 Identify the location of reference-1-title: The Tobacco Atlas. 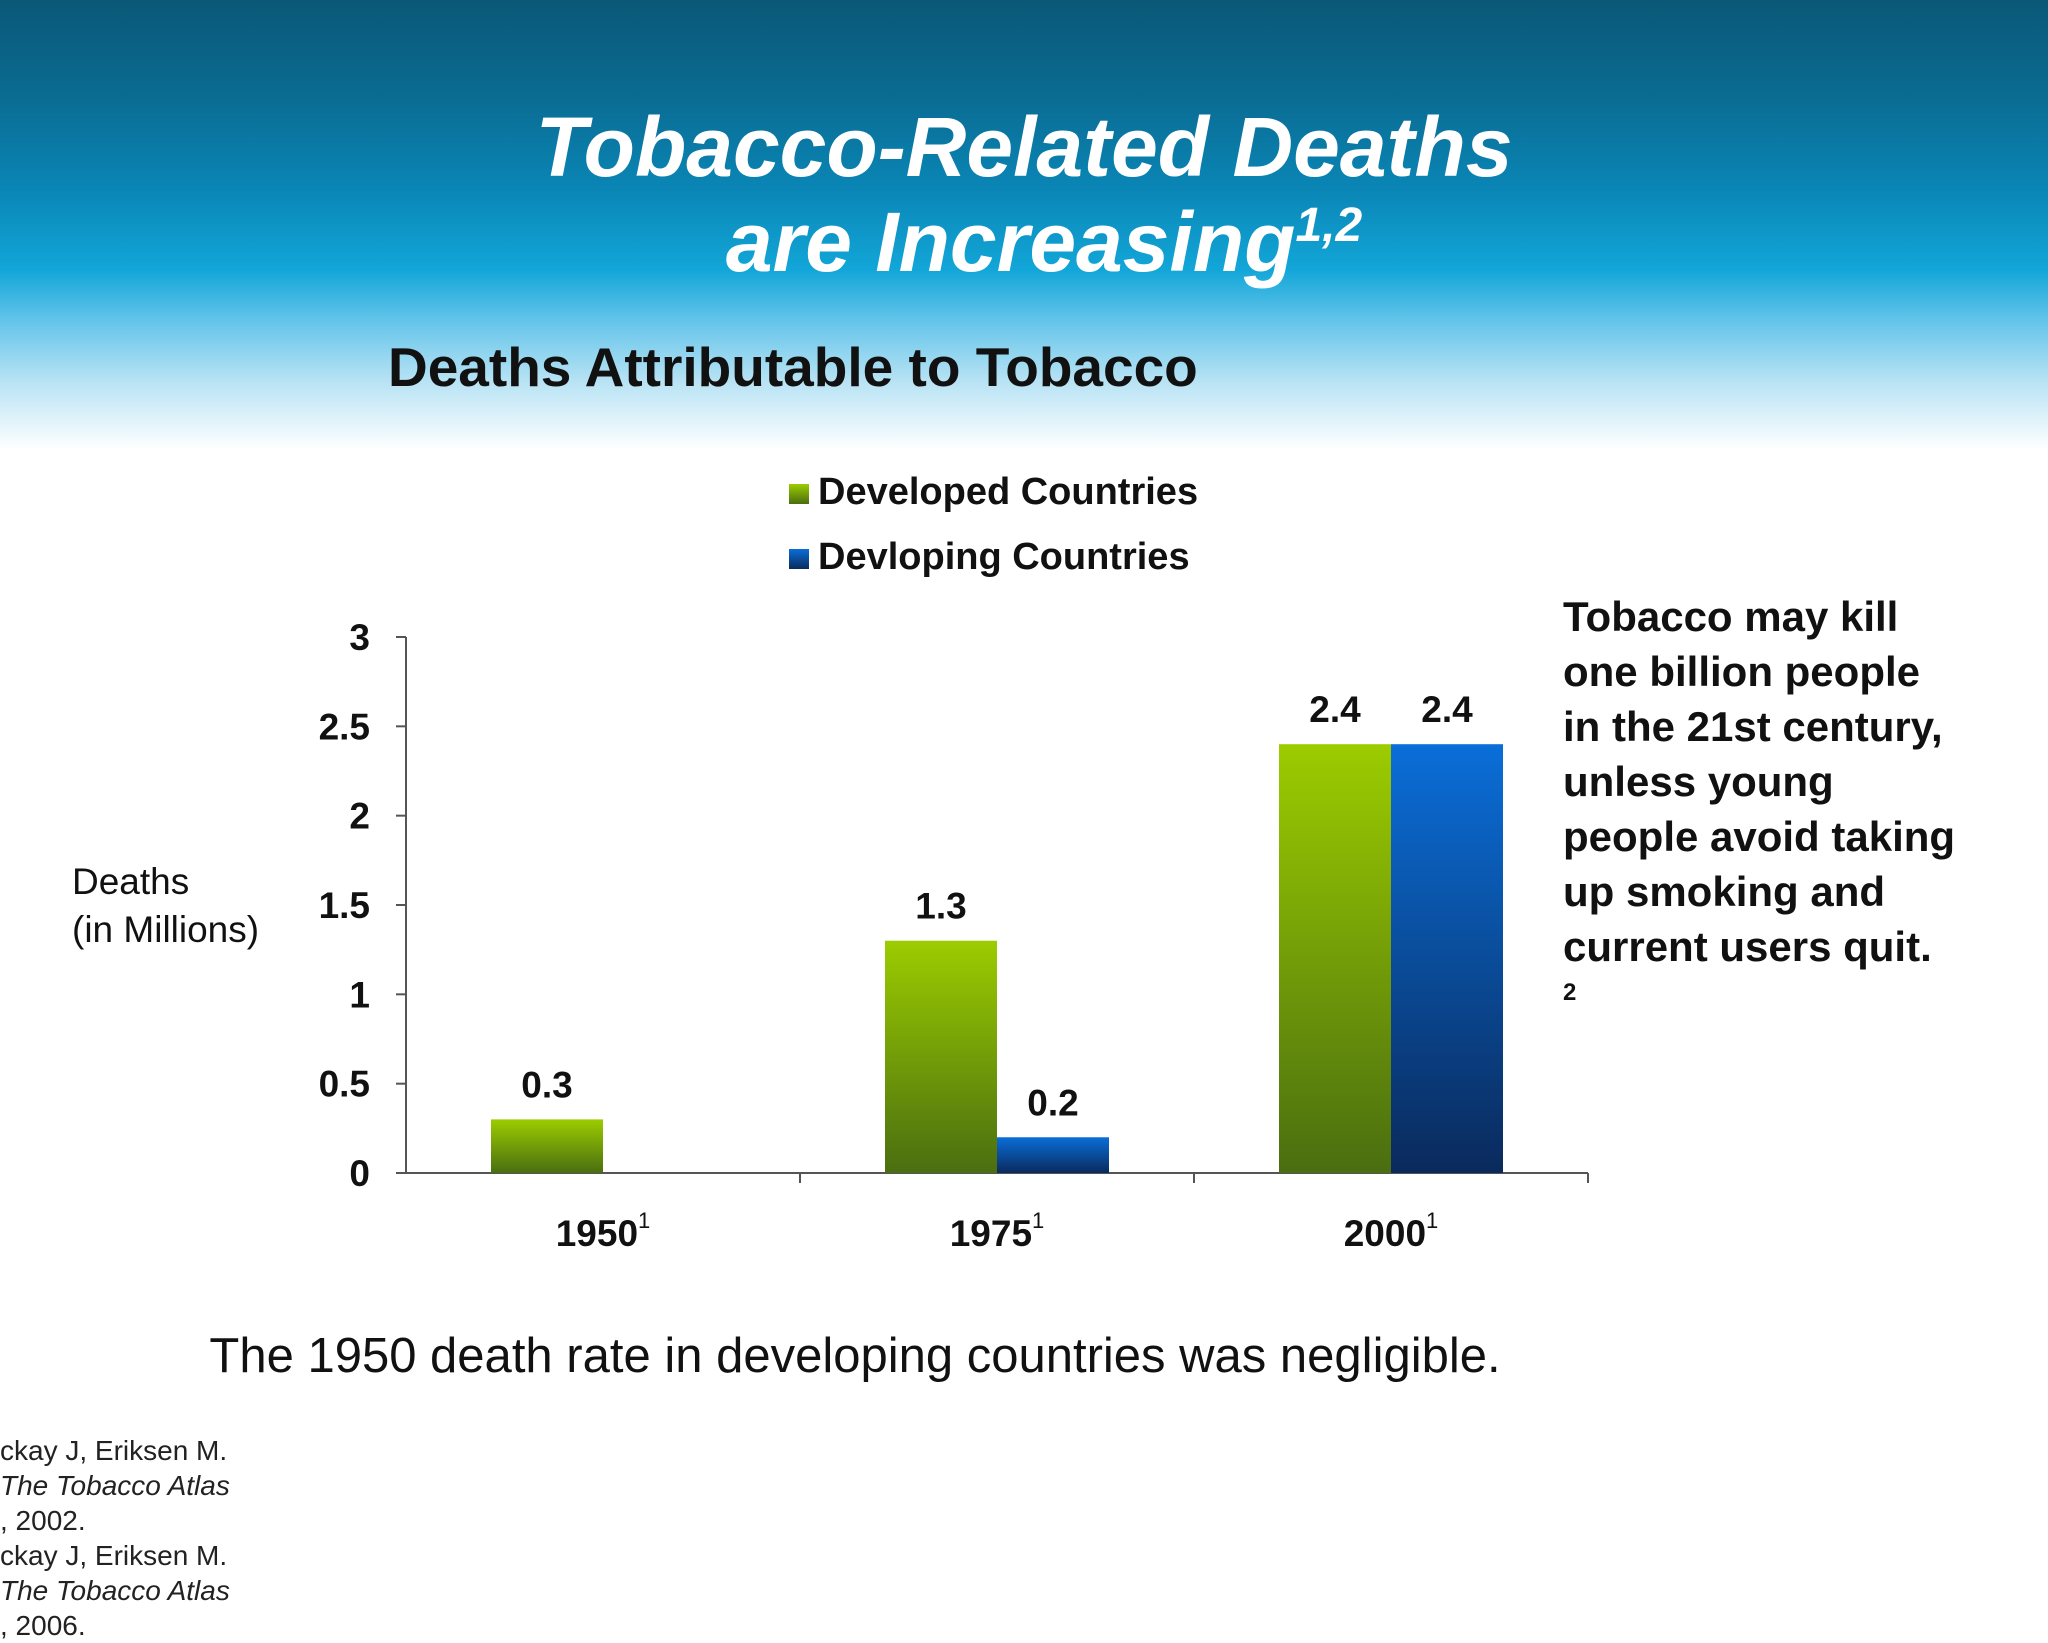
(115, 1485).